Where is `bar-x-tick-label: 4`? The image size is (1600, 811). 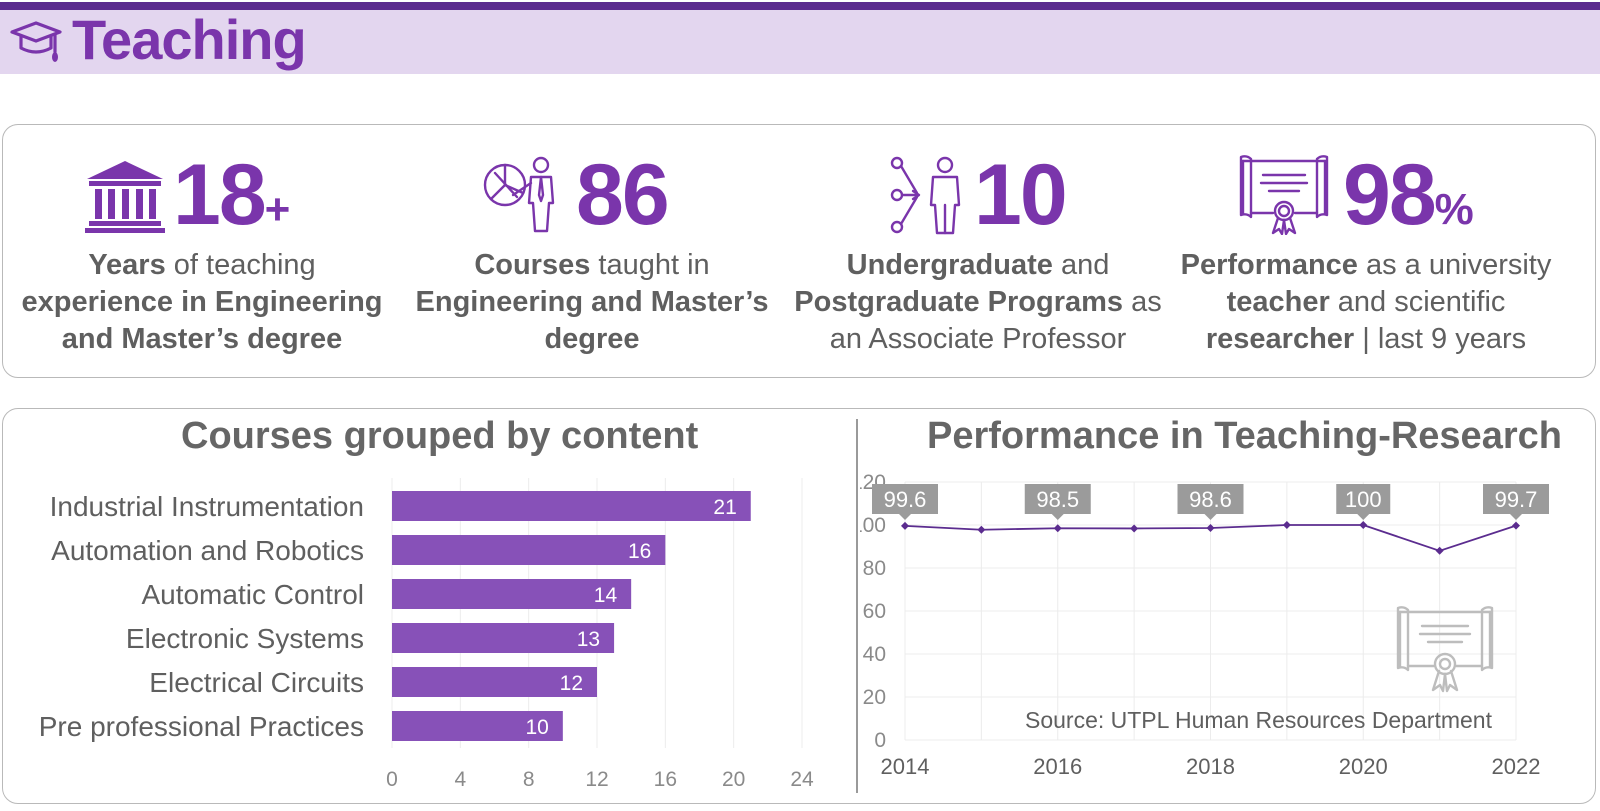
bar-x-tick-label: 4 is located at coordinates (460, 779).